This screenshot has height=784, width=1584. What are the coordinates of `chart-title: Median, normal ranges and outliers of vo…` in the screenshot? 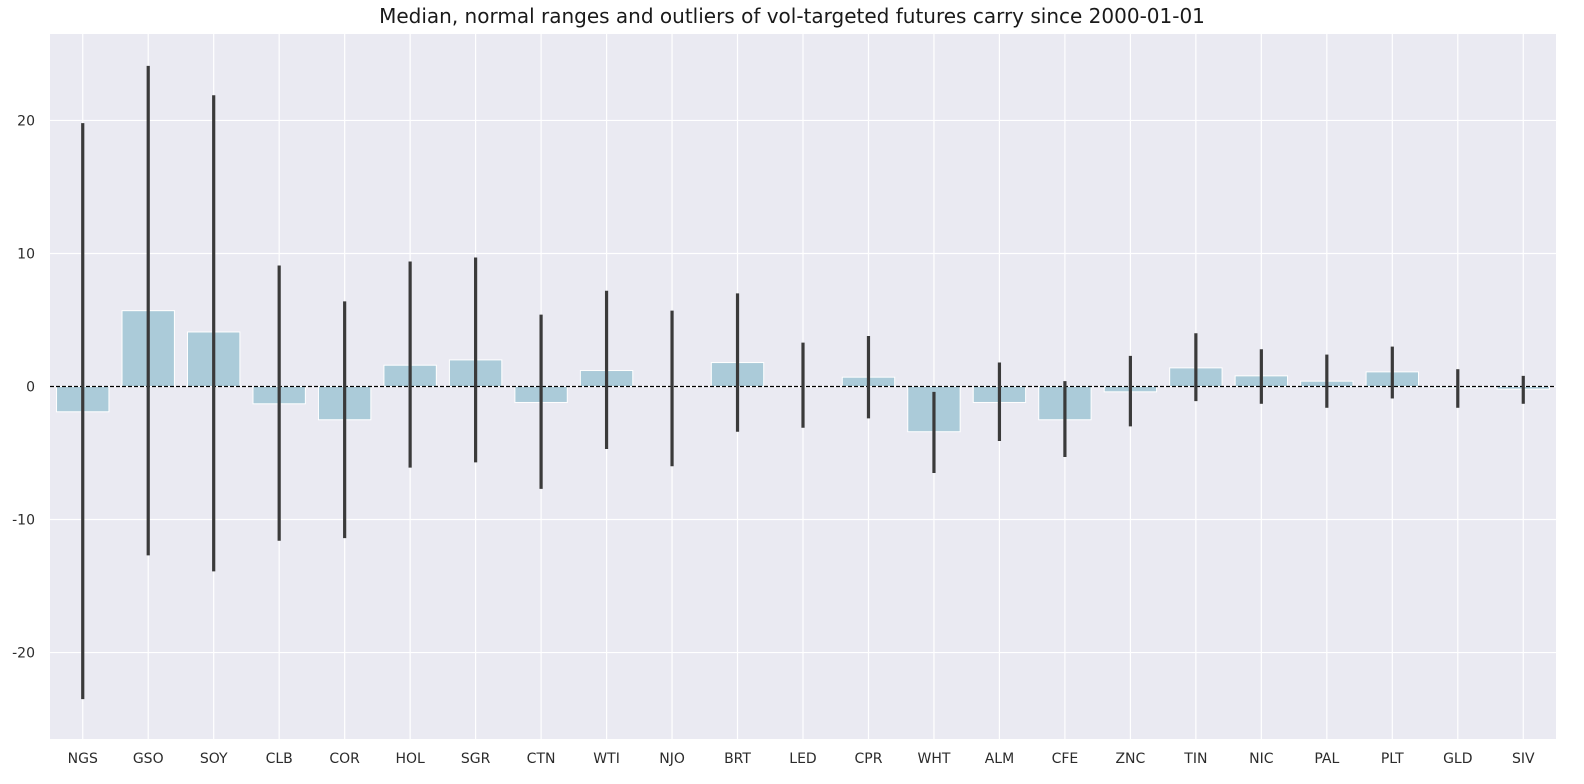 It's located at (792, 16).